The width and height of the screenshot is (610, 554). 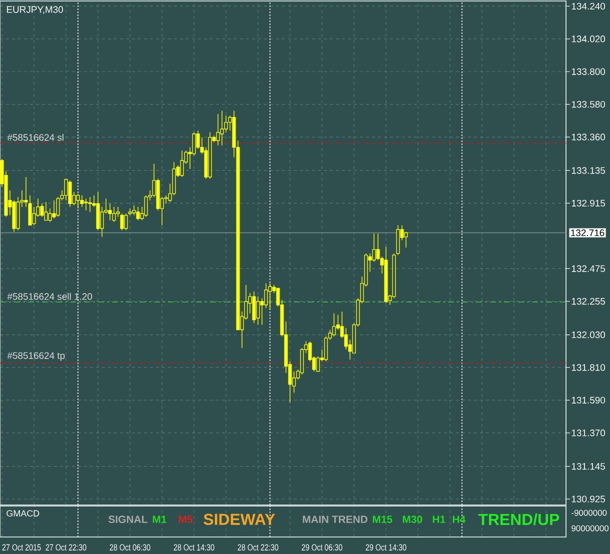 I want to click on text: 90000000, so click(x=590, y=528).